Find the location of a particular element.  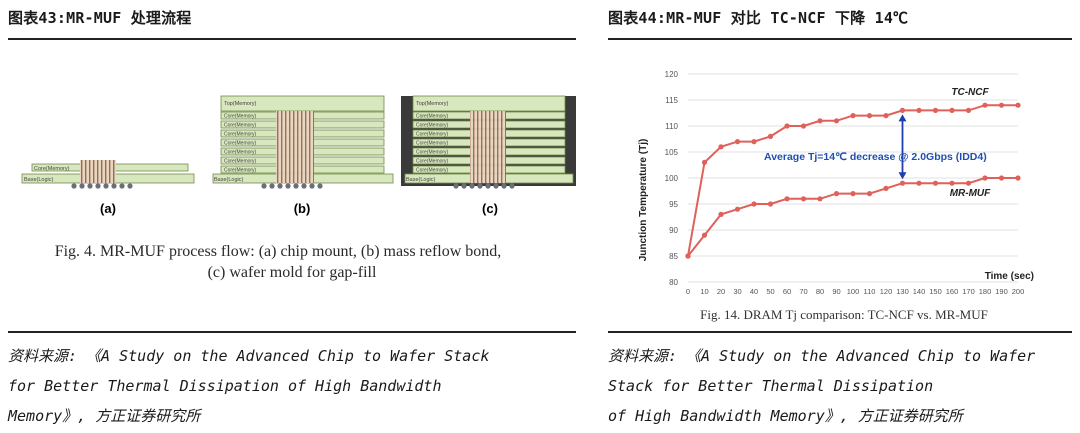

x-axis-label: Time (sec) is located at coordinates (1009, 276).